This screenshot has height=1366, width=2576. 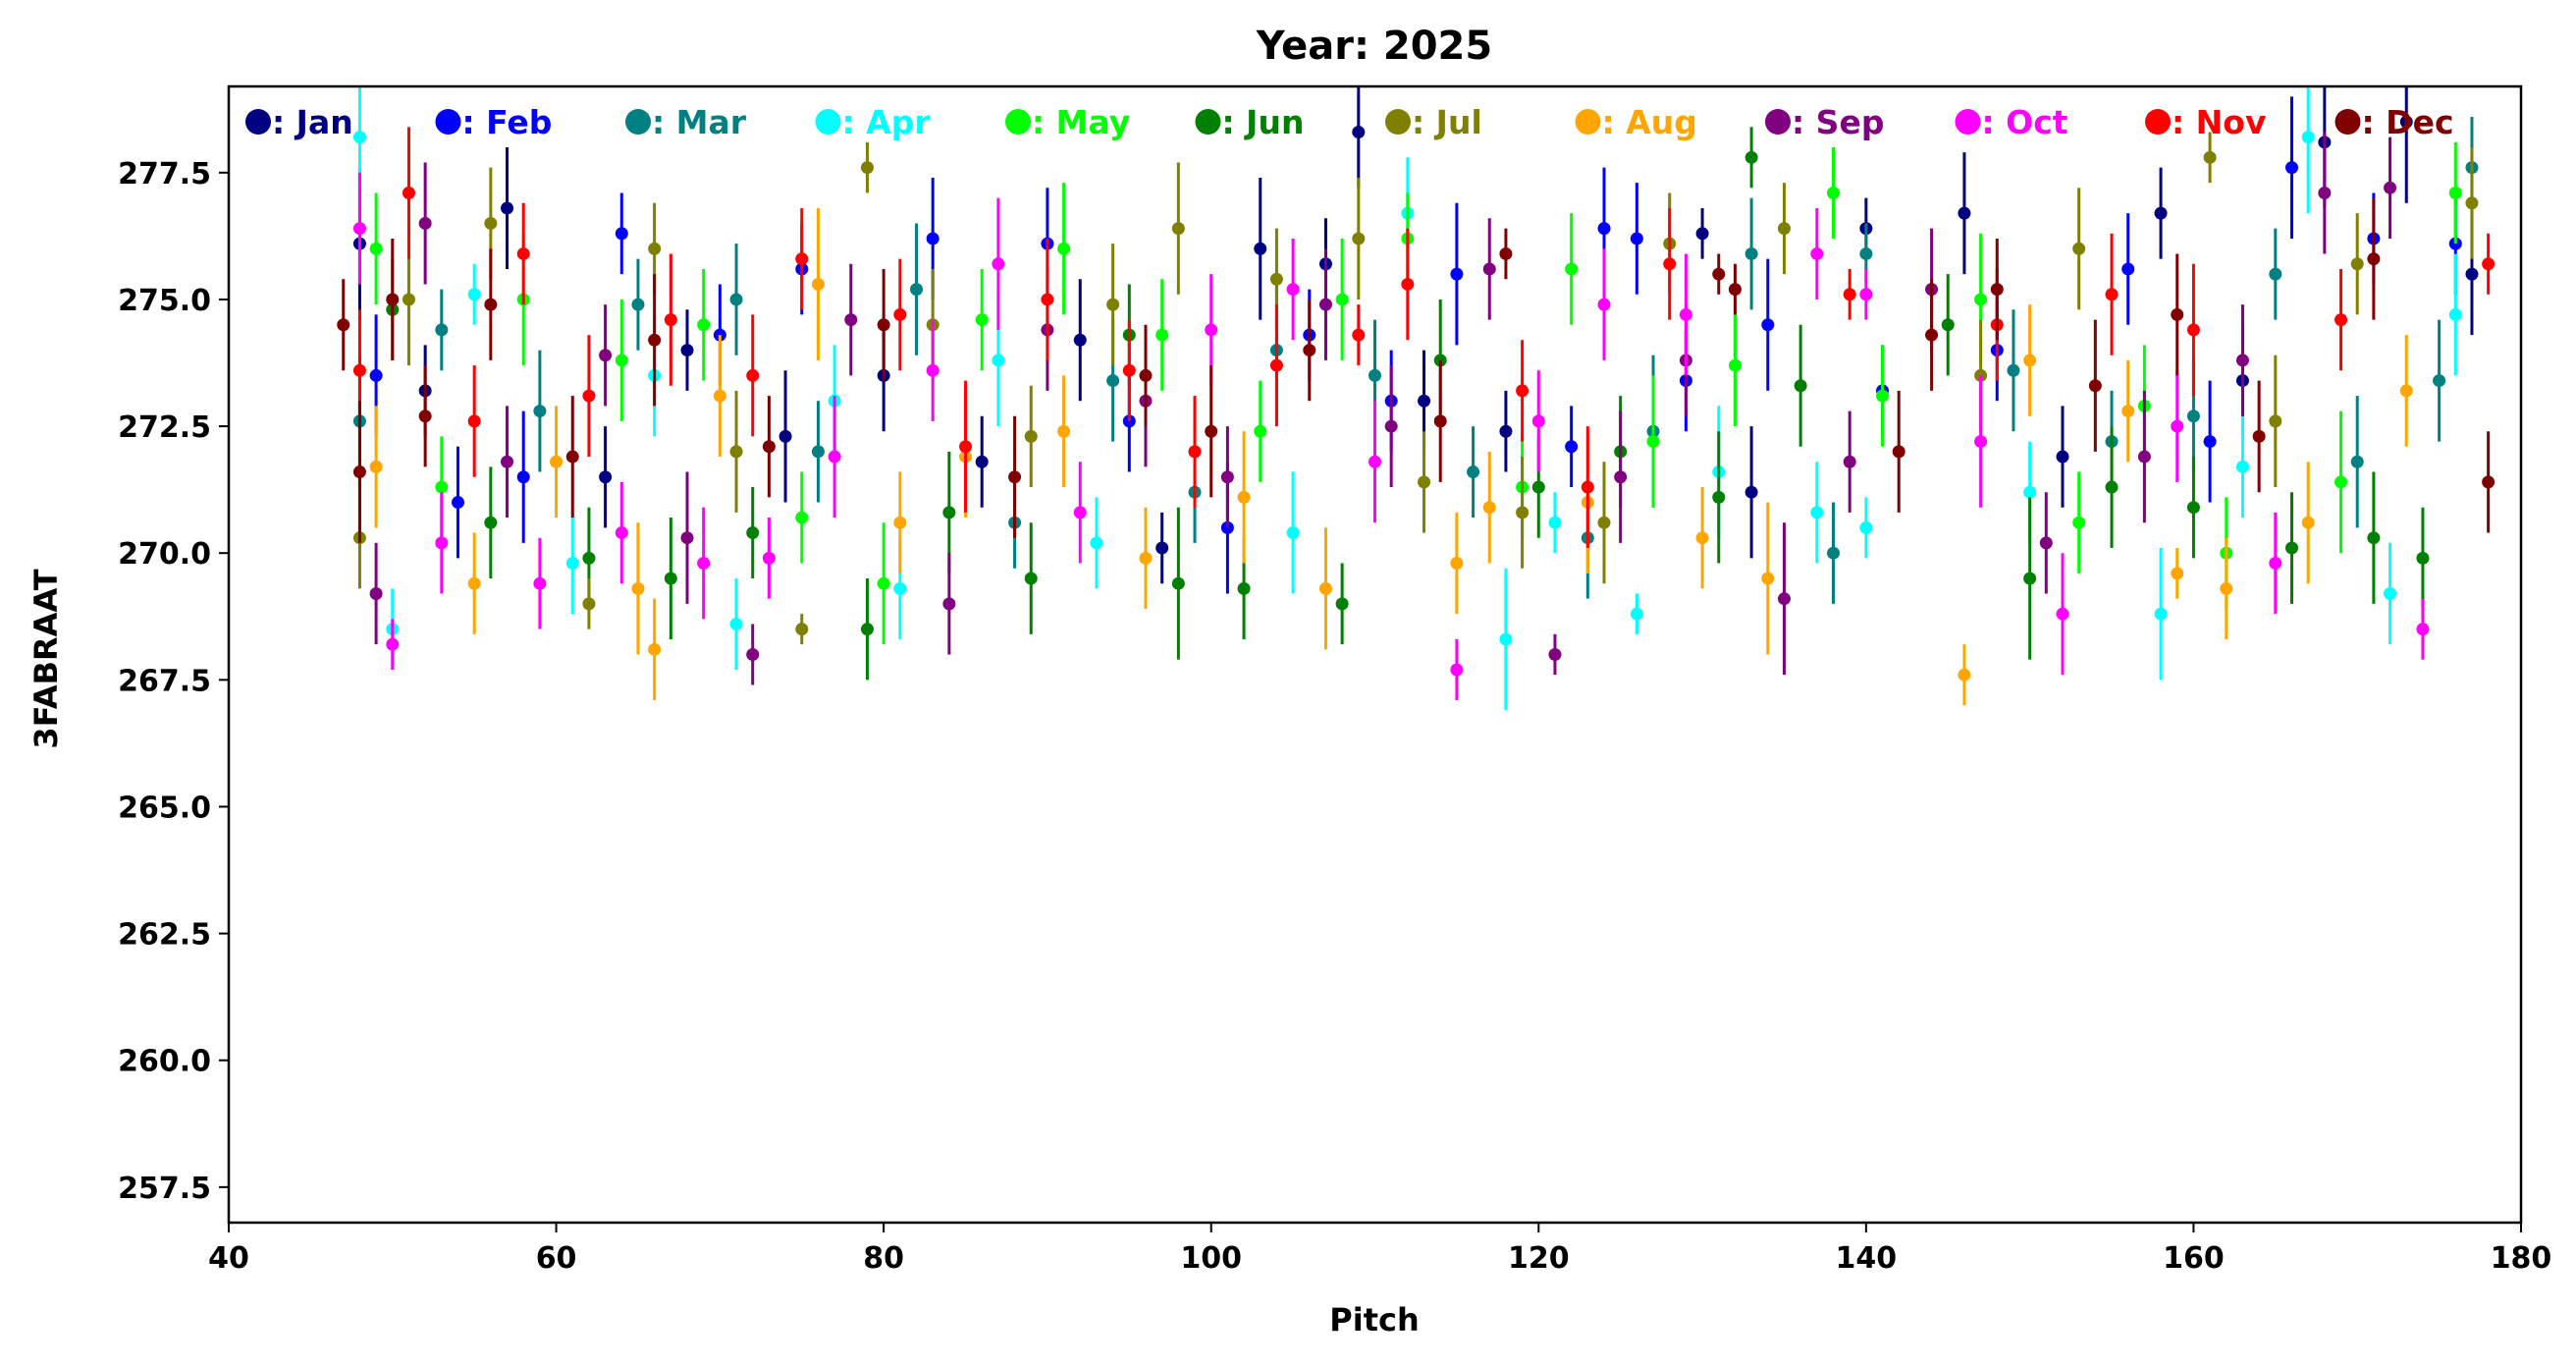 What do you see at coordinates (164, 808) in the screenshot?
I see `y-tick-label: 265.0` at bounding box center [164, 808].